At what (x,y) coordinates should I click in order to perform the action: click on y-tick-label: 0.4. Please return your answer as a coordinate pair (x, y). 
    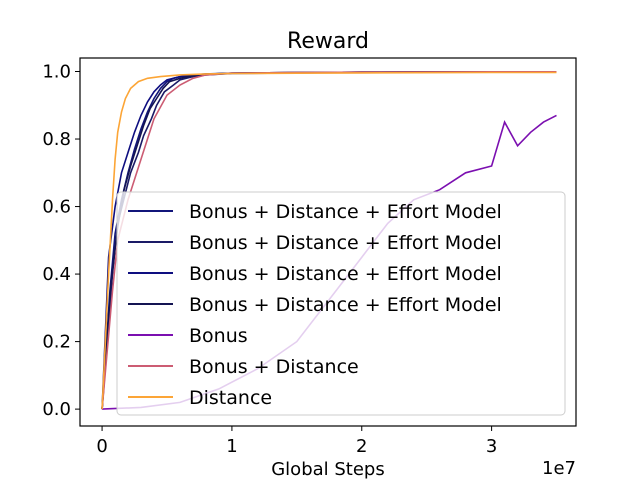
    Looking at the image, I should click on (56, 274).